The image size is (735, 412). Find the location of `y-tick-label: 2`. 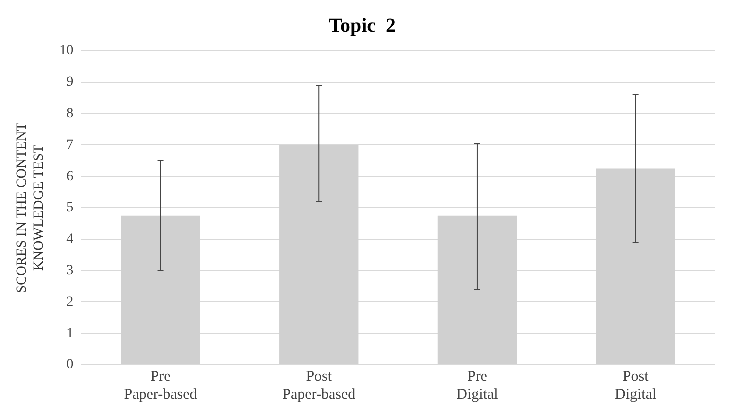

y-tick-label: 2 is located at coordinates (70, 302).